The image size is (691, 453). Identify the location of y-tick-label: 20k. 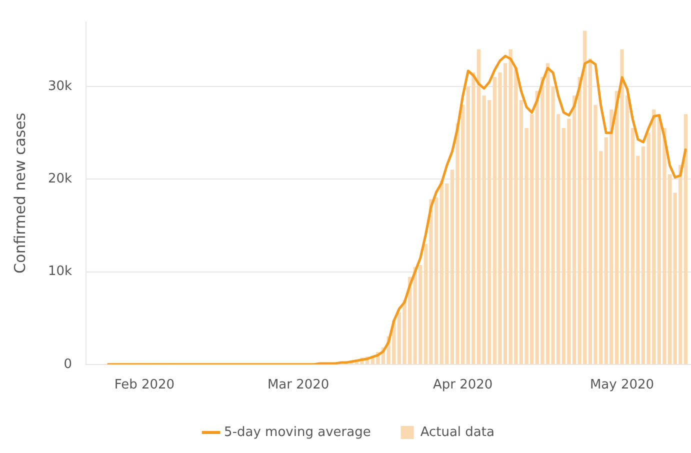
(60, 179).